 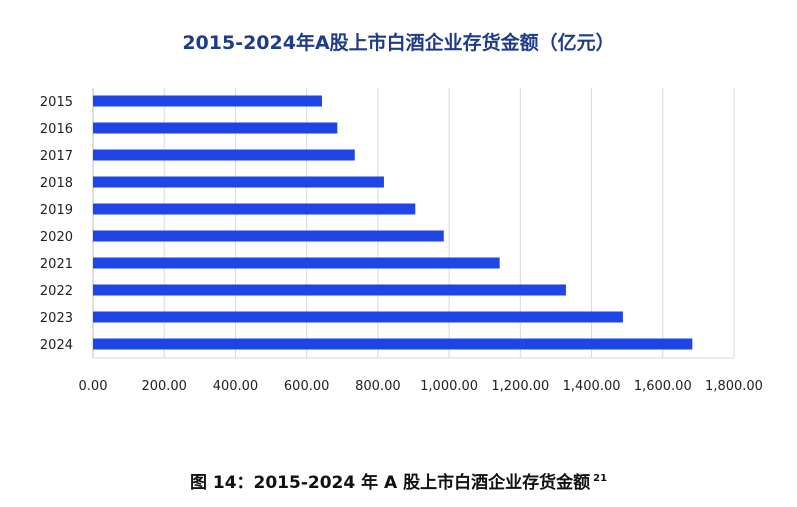 What do you see at coordinates (164, 386) in the screenshot?
I see `x-tick-label: 200.00` at bounding box center [164, 386].